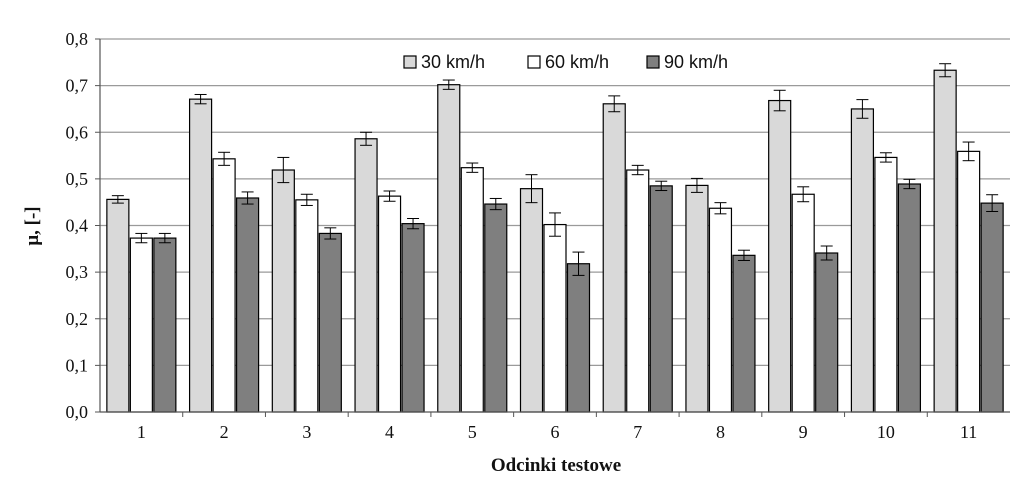 The height and width of the screenshot is (477, 1023). What do you see at coordinates (968, 432) in the screenshot?
I see `x-tick-label: 11` at bounding box center [968, 432].